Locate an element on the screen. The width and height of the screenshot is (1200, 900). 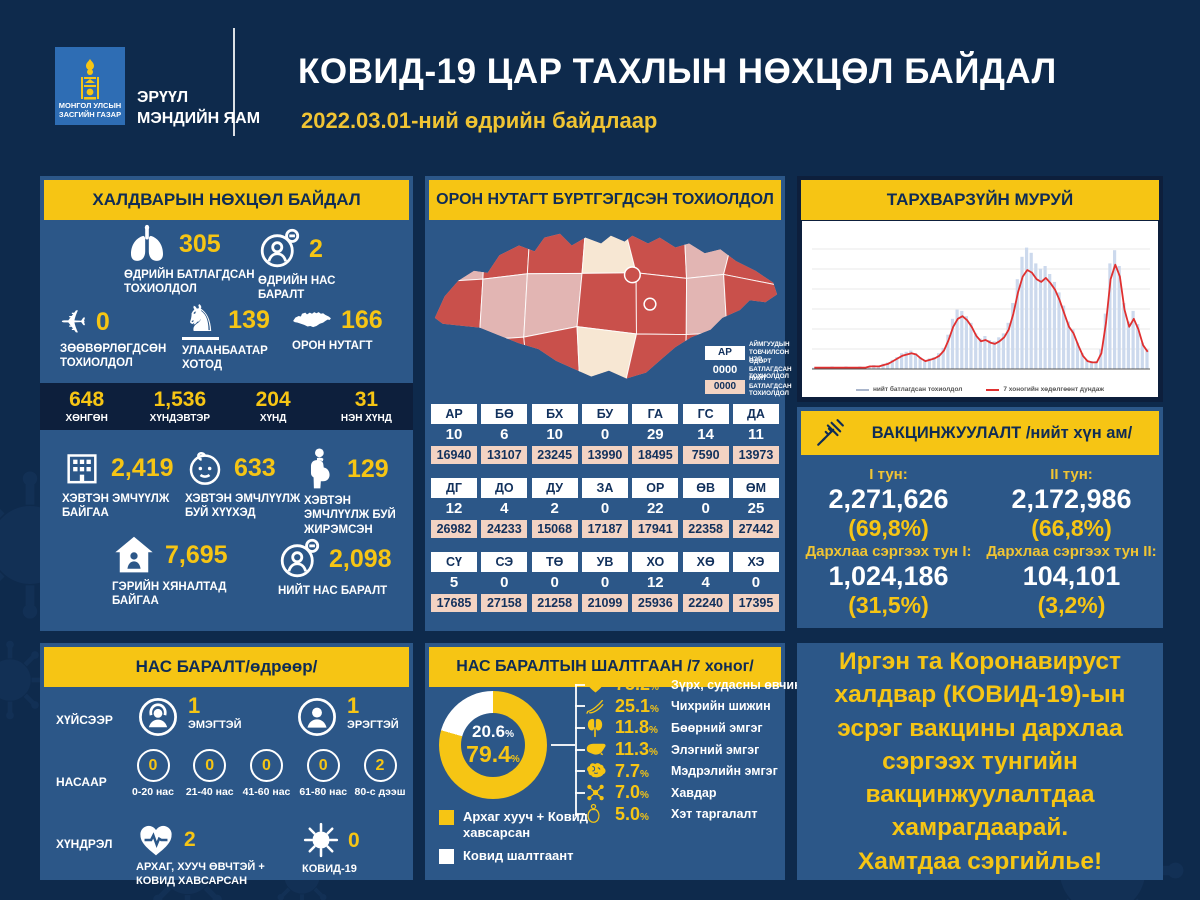
male-deaths: 1 ЭРЭГТЭЙ is located at coordinates (347, 717).